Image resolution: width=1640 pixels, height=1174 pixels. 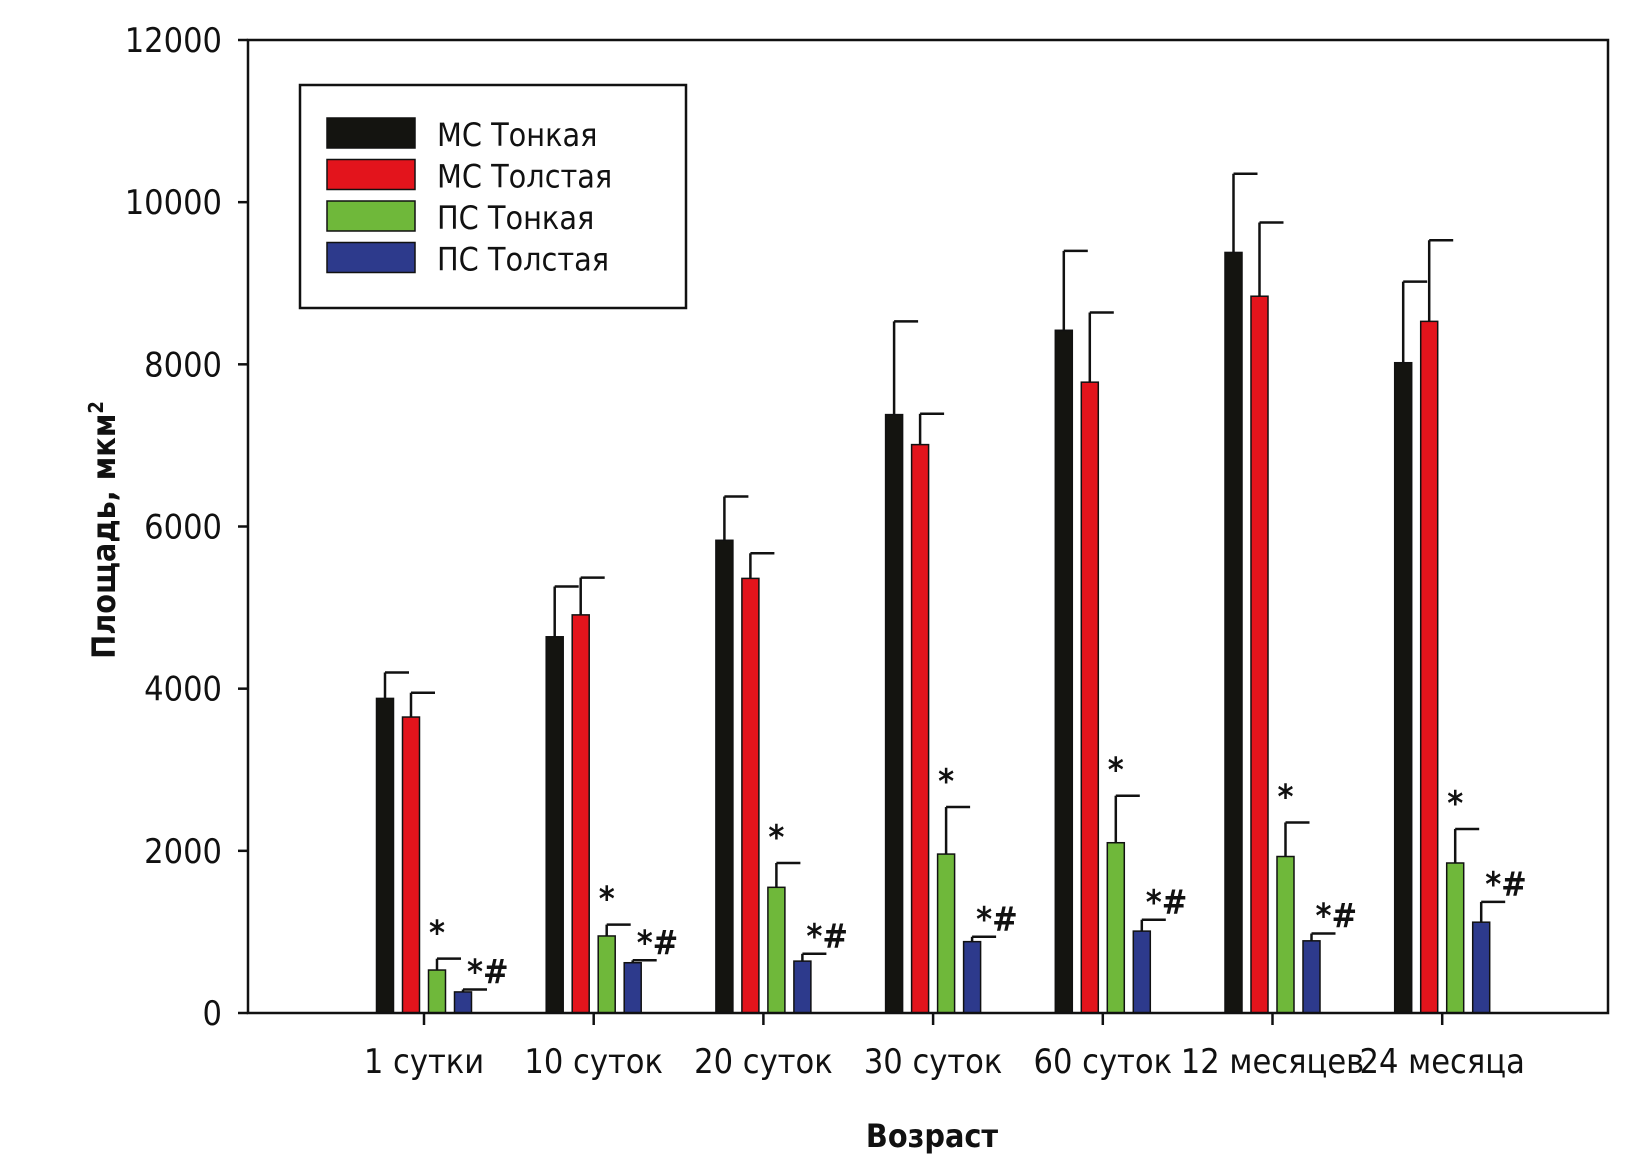 I want to click on x-axis-title: Возраст, so click(x=932, y=1136).